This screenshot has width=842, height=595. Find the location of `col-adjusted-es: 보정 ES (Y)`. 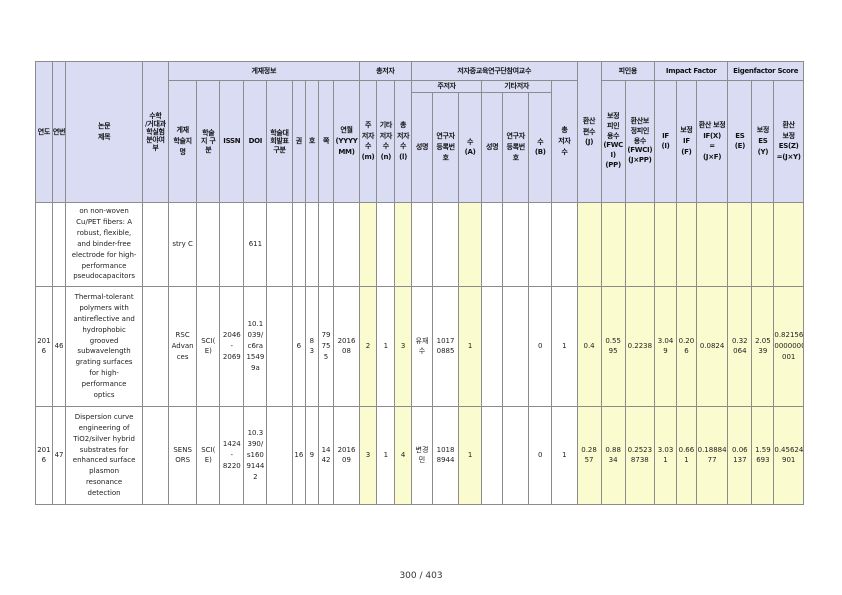

col-adjusted-es: 보정 ES (Y) is located at coordinates (763, 141).